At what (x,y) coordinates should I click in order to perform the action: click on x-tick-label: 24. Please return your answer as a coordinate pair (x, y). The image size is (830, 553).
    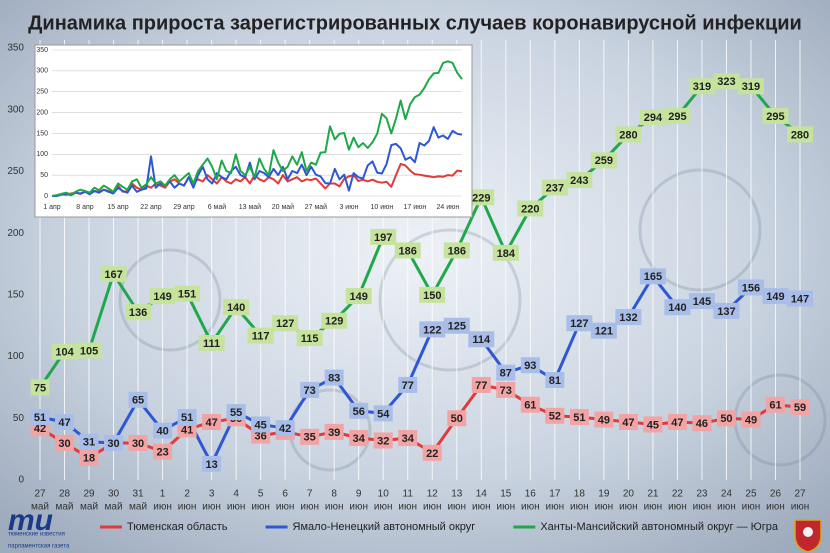
    Looking at the image, I should click on (727, 494).